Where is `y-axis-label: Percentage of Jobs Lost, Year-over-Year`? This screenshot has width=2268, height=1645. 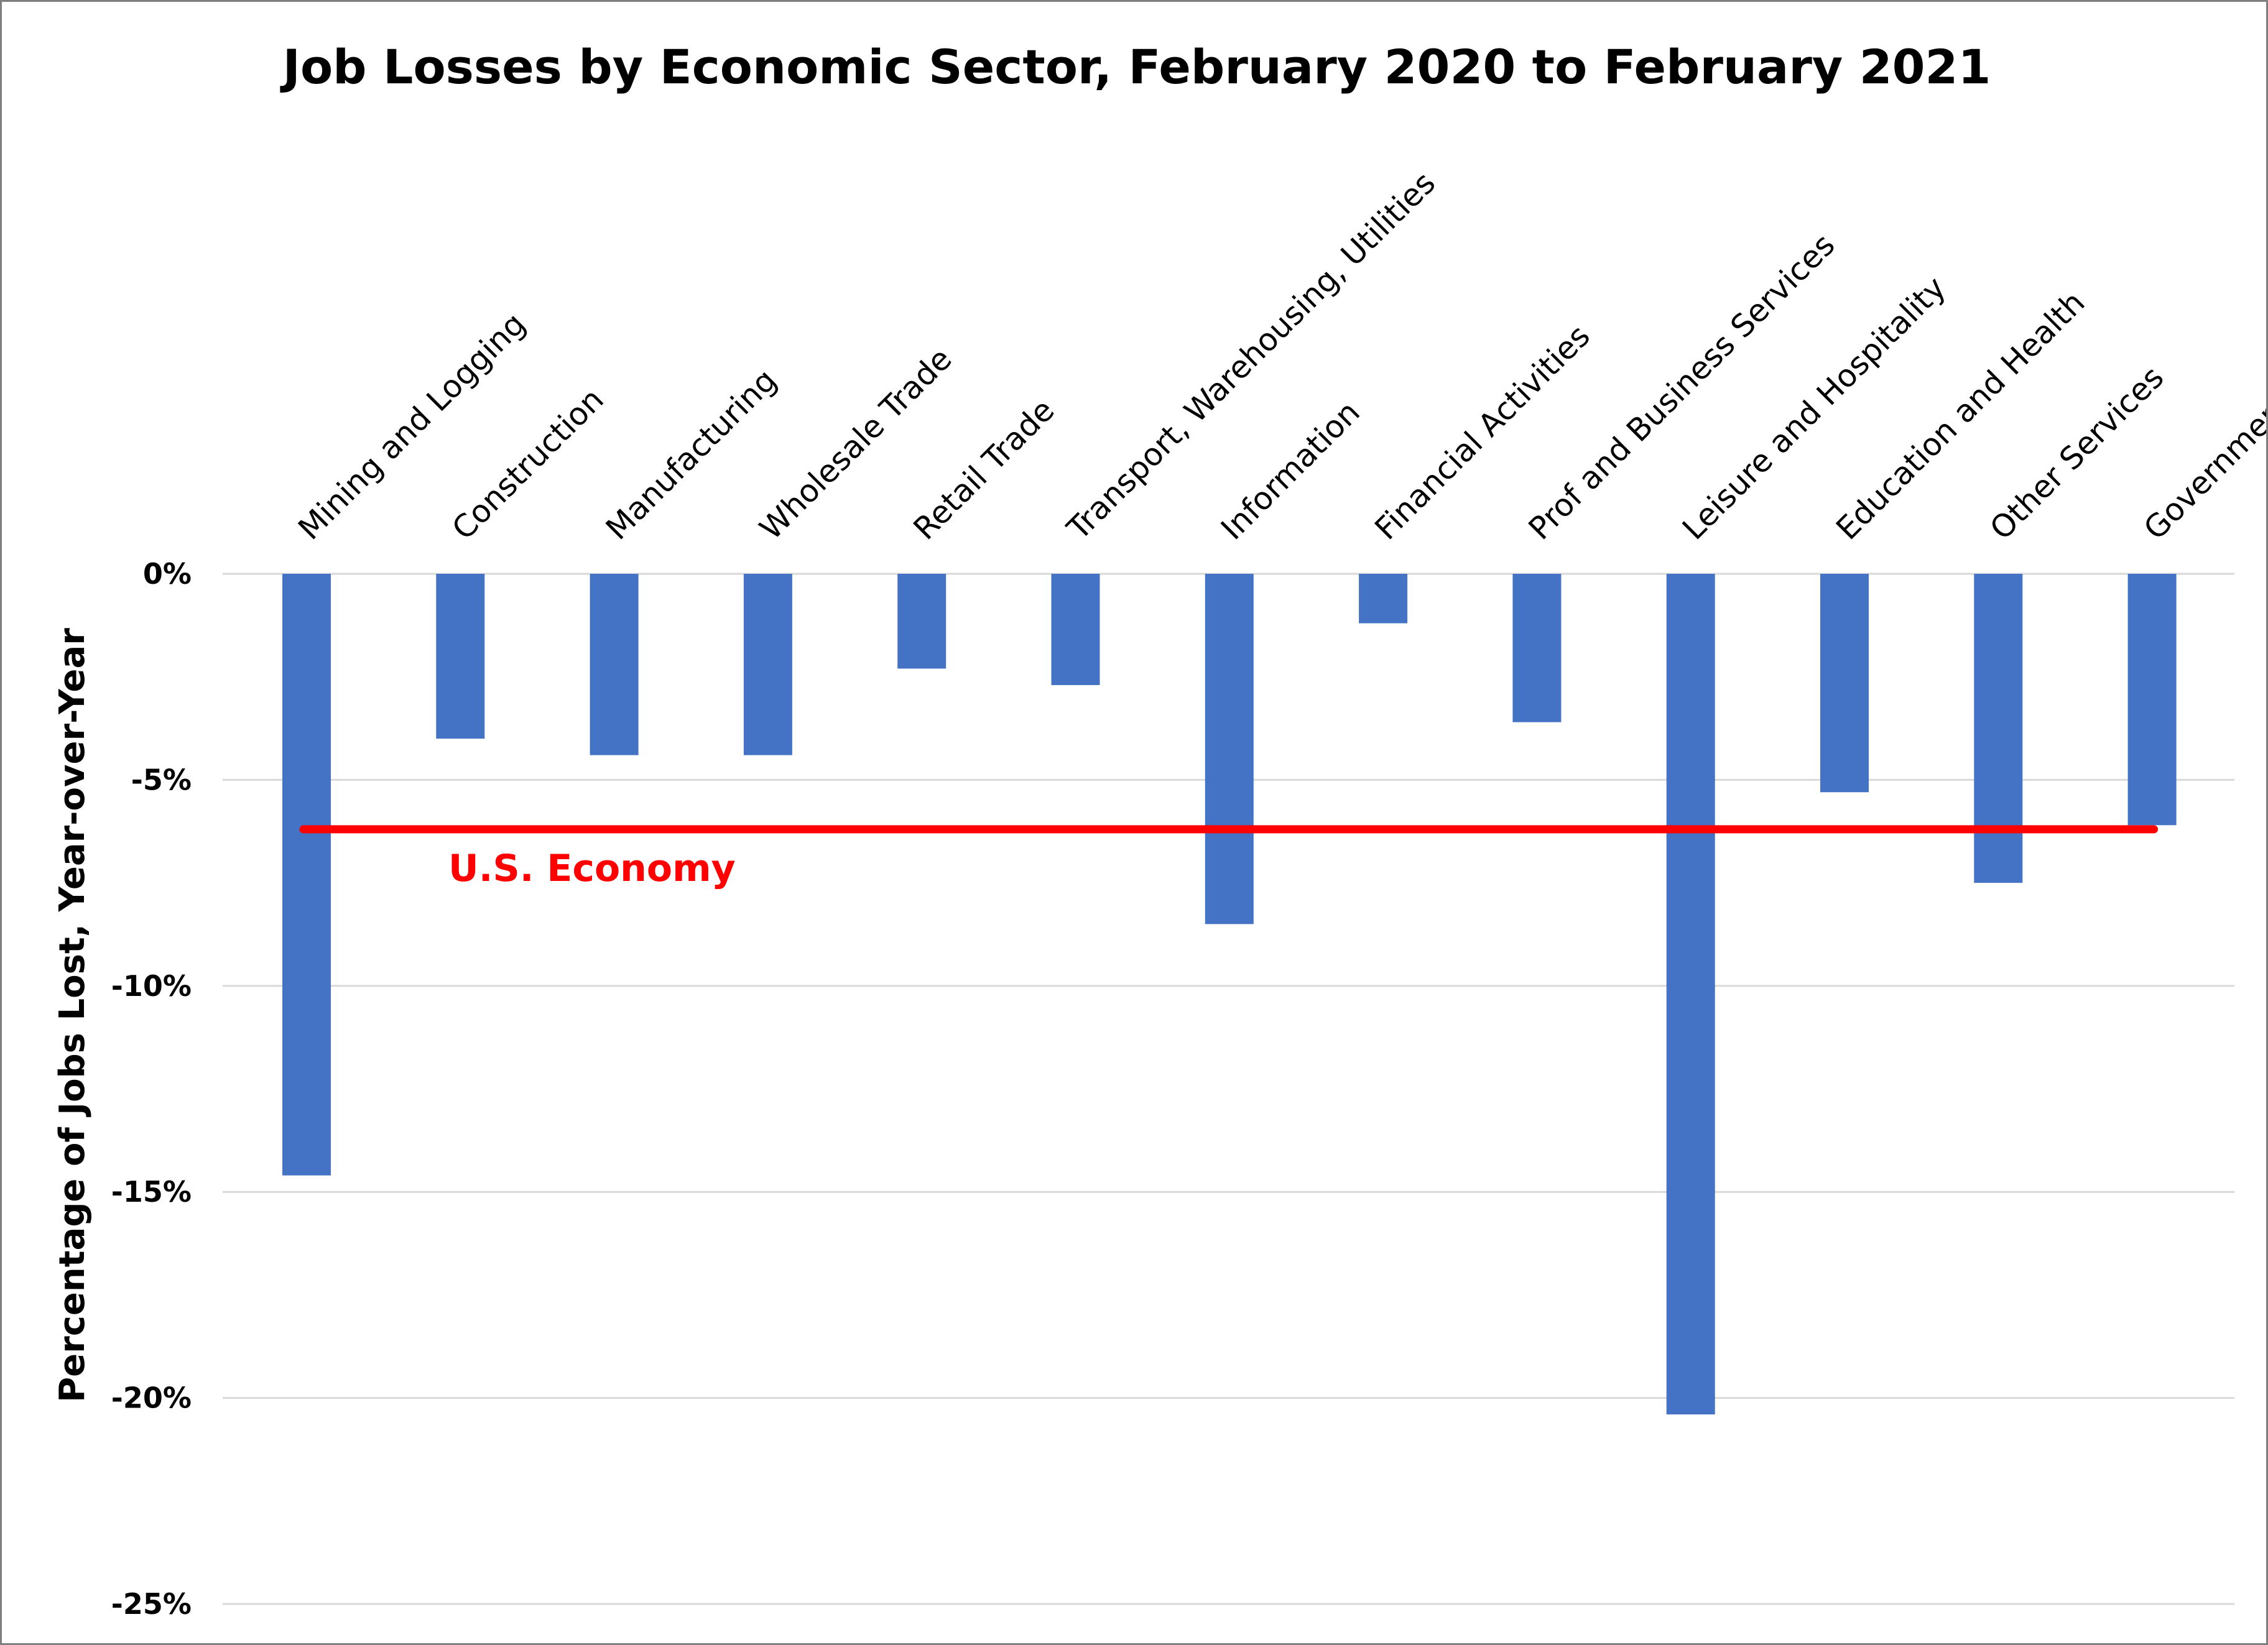 y-axis-label: Percentage of Jobs Lost, Year-over-Year is located at coordinates (73, 1016).